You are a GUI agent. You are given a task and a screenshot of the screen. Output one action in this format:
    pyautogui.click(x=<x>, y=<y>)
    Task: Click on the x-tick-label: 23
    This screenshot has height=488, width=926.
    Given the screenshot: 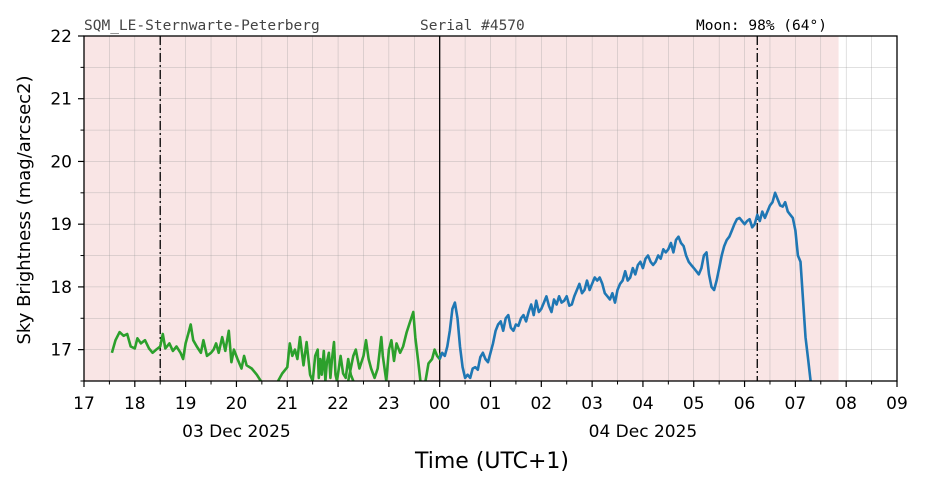 What is the action you would take?
    pyautogui.click(x=389, y=404)
    